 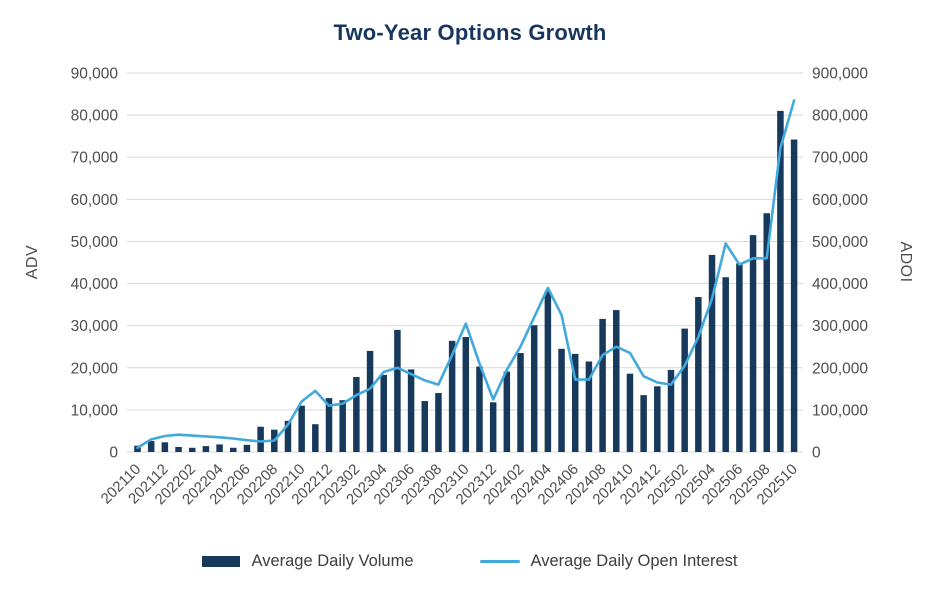 I want to click on open-interest-line-swatch-icon, so click(x=499, y=561).